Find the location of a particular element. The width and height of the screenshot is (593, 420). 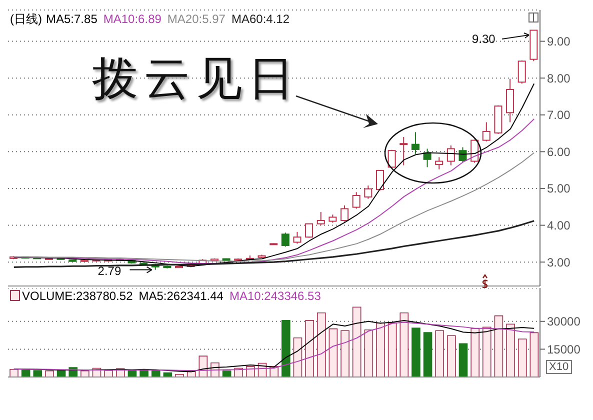

y-tick-label: 6.00 is located at coordinates (559, 151).